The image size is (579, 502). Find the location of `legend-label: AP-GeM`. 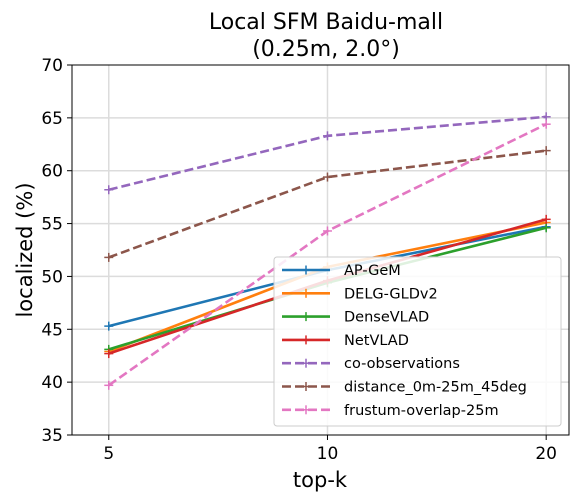

legend-label: AP-GeM is located at coordinates (372, 271).